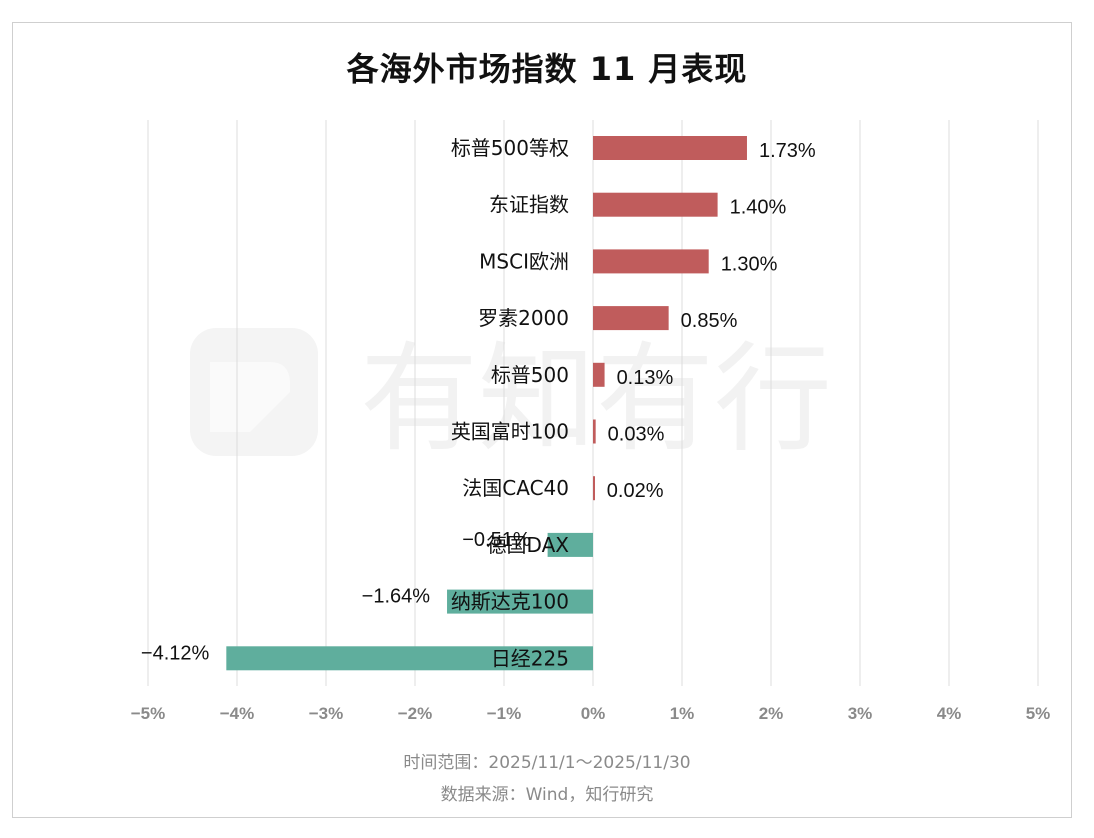 The height and width of the screenshot is (838, 1094). What do you see at coordinates (237, 713) in the screenshot?
I see `x-tick-label: −4%` at bounding box center [237, 713].